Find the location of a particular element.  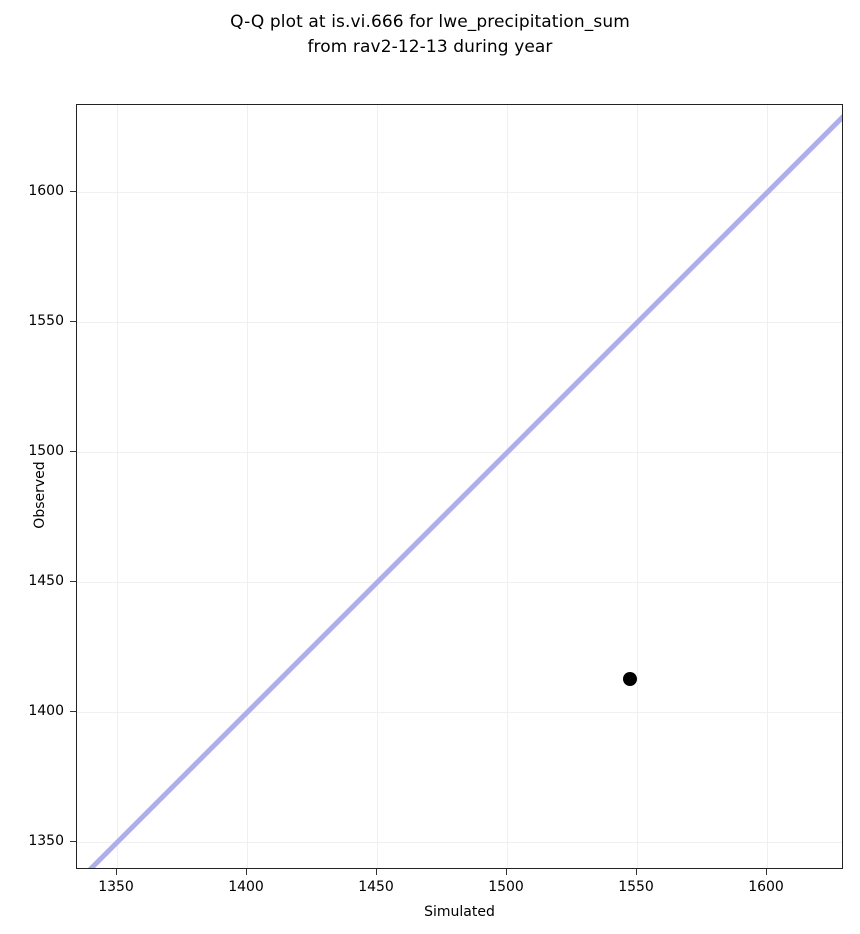

ticklabel-y-1450: 1450 is located at coordinates (46, 580).